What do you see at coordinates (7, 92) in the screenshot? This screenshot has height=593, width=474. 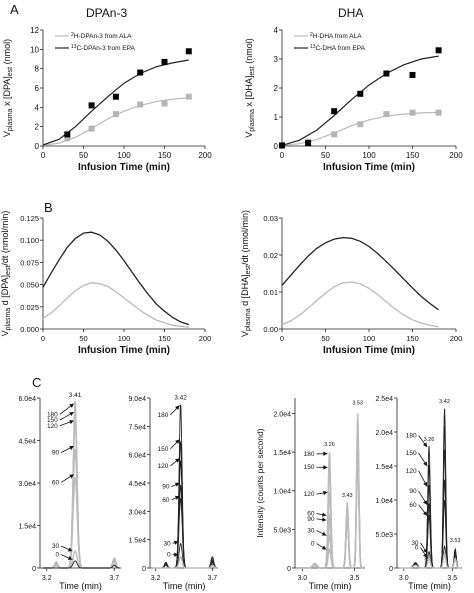 I see `y-axis-title-part: x [DPA]` at bounding box center [7, 92].